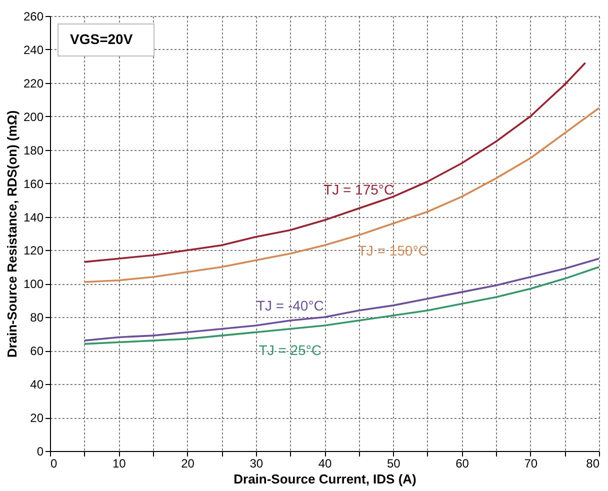 This screenshot has width=608, height=491. What do you see at coordinates (188, 463) in the screenshot?
I see `x-tick-label: 20` at bounding box center [188, 463].